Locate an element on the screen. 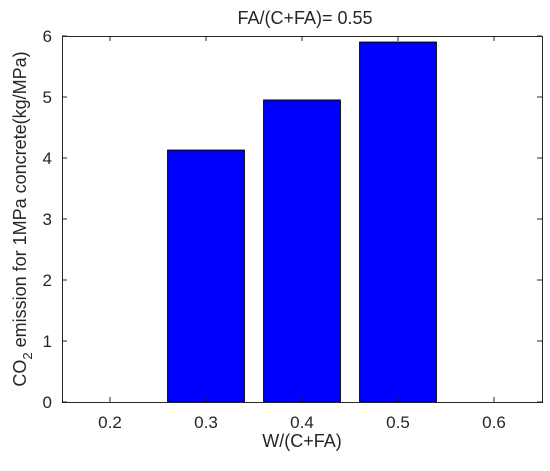 The height and width of the screenshot is (471, 550). bar-0.3 is located at coordinates (206, 276).